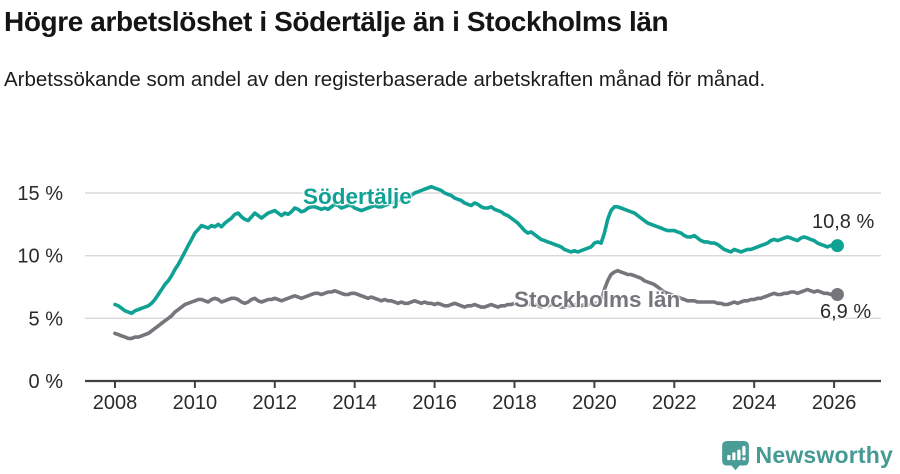 The height and width of the screenshot is (474, 900). Describe the element at coordinates (354, 403) in the screenshot. I see `x-tick-label: 2014` at that location.